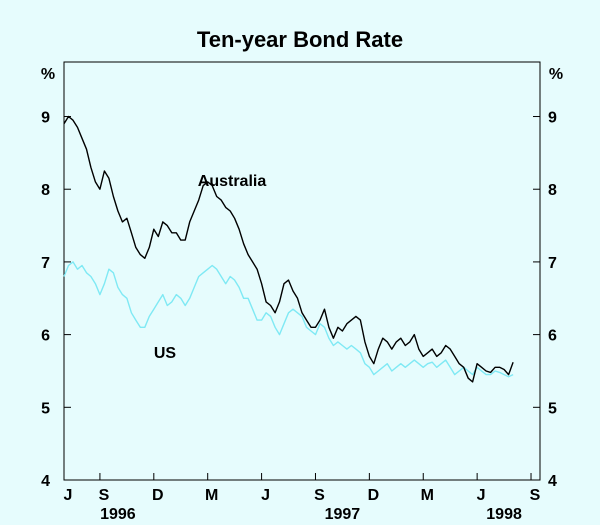 Image resolution: width=600 pixels, height=525 pixels. What do you see at coordinates (48, 74) in the screenshot?
I see `y-axis-unit-left: %` at bounding box center [48, 74].